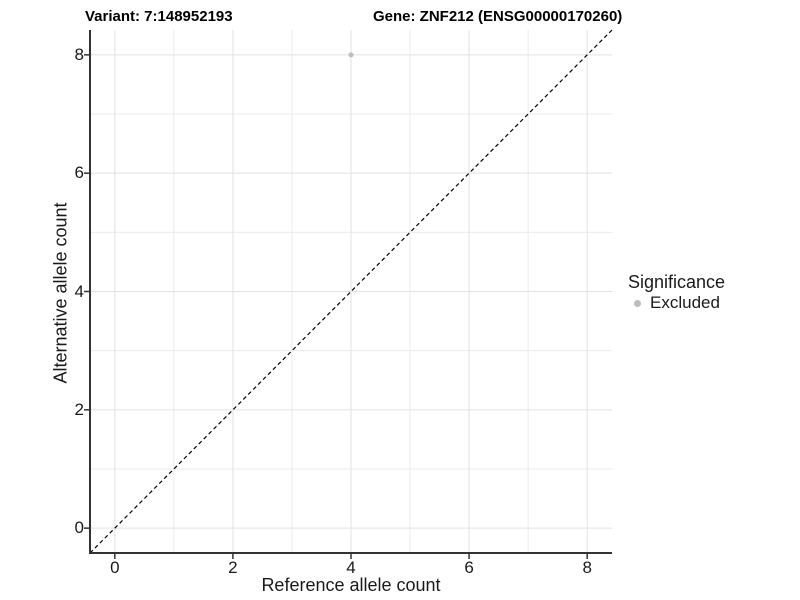  Describe the element at coordinates (233, 567) in the screenshot. I see `x-tick-label: 2` at that location.